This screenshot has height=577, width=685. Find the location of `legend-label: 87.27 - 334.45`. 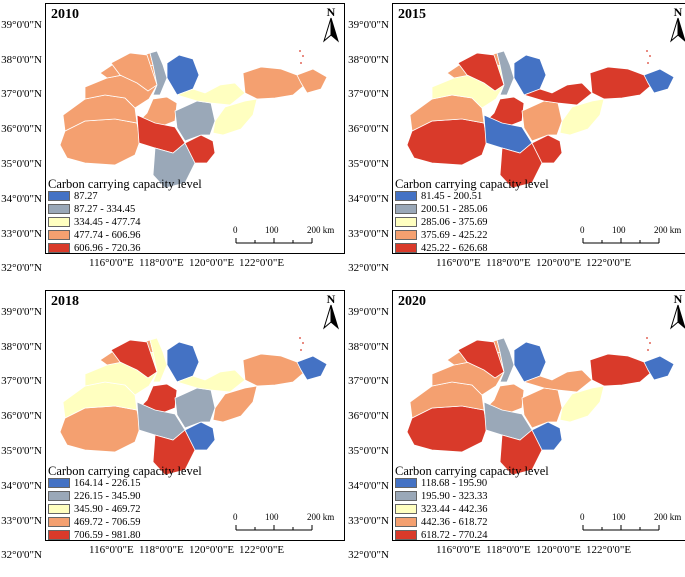

legend-label: 87.27 - 334.45 is located at coordinates (105, 209).